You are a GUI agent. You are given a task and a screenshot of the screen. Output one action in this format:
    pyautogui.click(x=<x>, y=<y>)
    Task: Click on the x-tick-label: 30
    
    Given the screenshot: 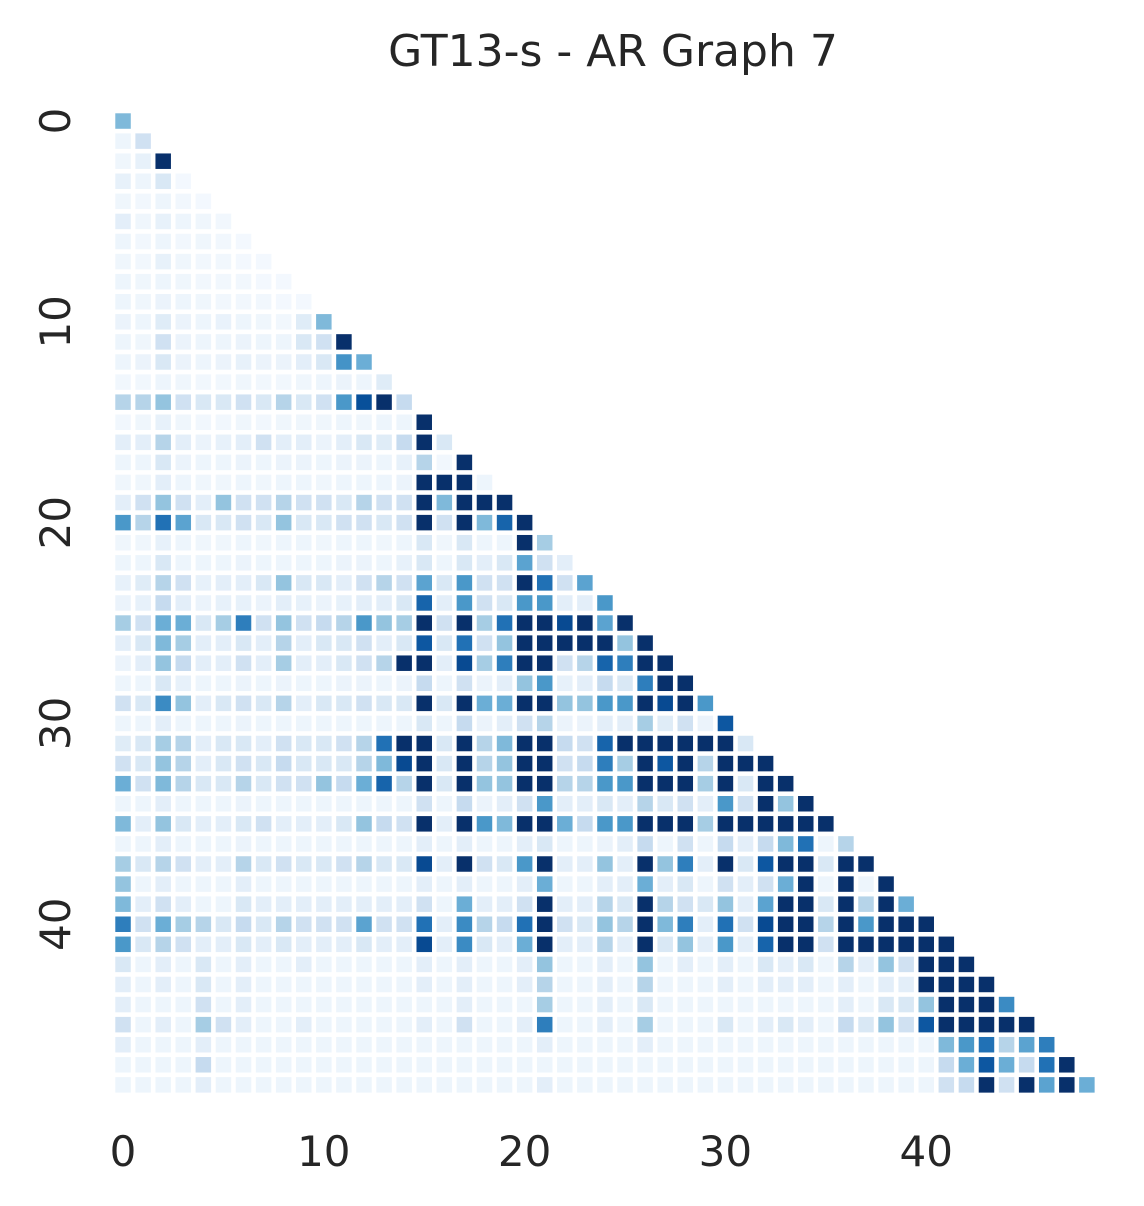 What is the action you would take?
    pyautogui.click(x=725, y=1151)
    